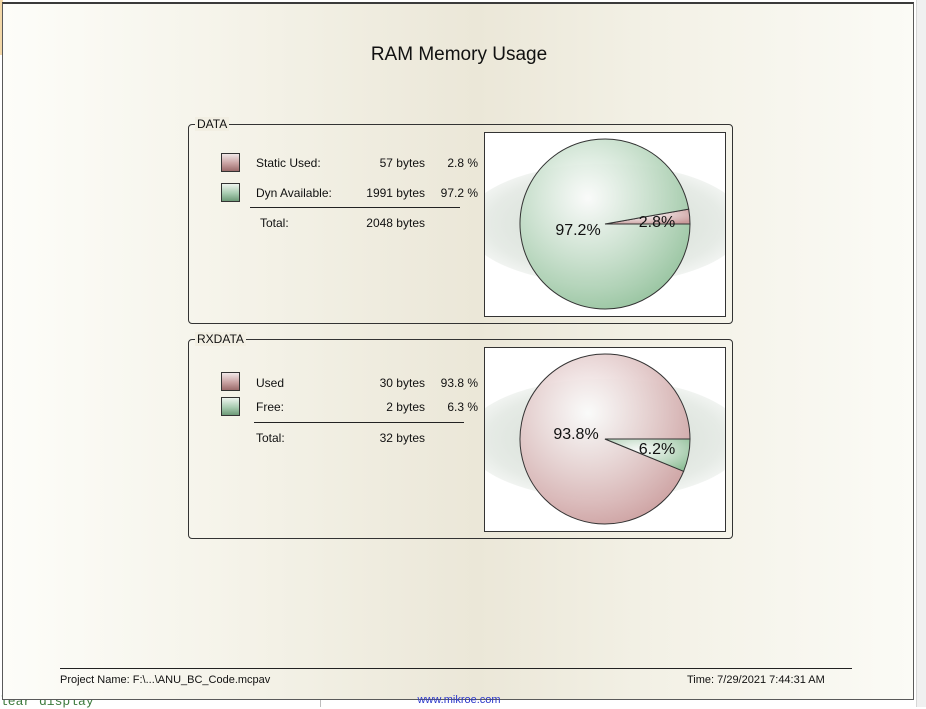 This screenshot has height=709, width=926. Describe the element at coordinates (462, 163) in the screenshot. I see `static-used-pct: 2.8 %` at that location.